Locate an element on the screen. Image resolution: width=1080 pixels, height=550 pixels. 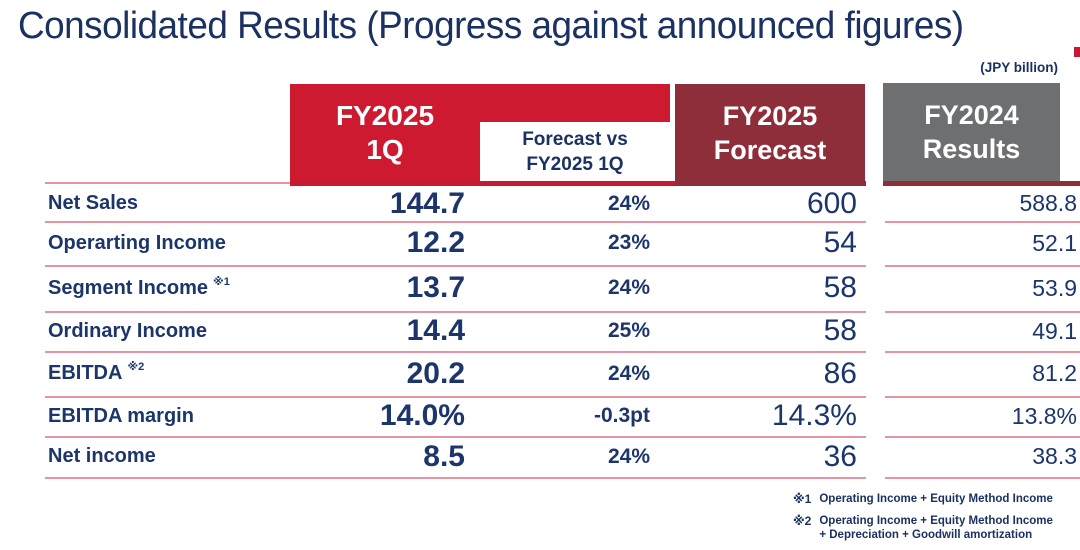
footnote-1-marker: ※1 is located at coordinates (802, 499).